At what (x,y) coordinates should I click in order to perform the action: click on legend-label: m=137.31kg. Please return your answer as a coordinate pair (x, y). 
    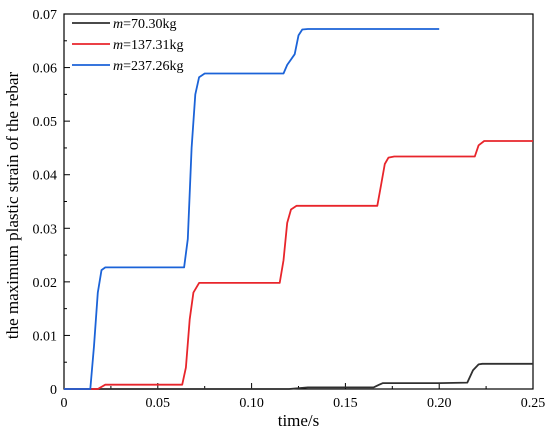
    Looking at the image, I should click on (148, 45).